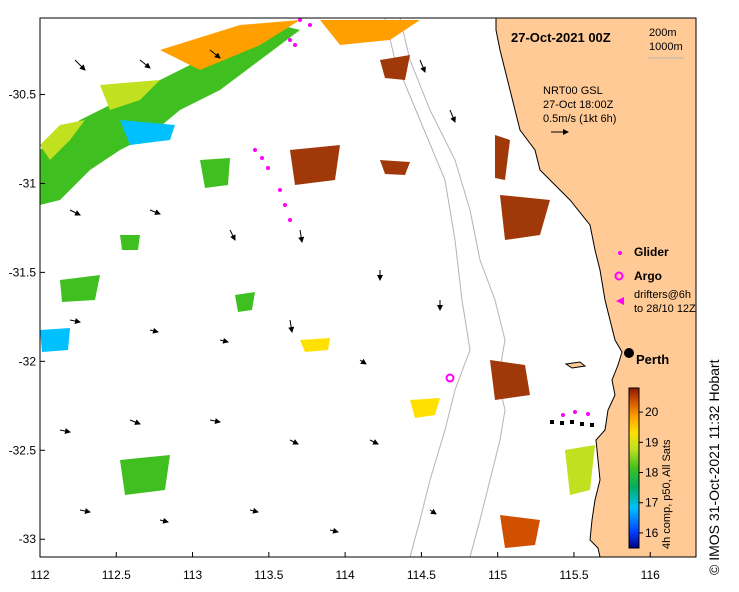  What do you see at coordinates (421, 575) in the screenshot?
I see `x-tick-label: 114.5` at bounding box center [421, 575].